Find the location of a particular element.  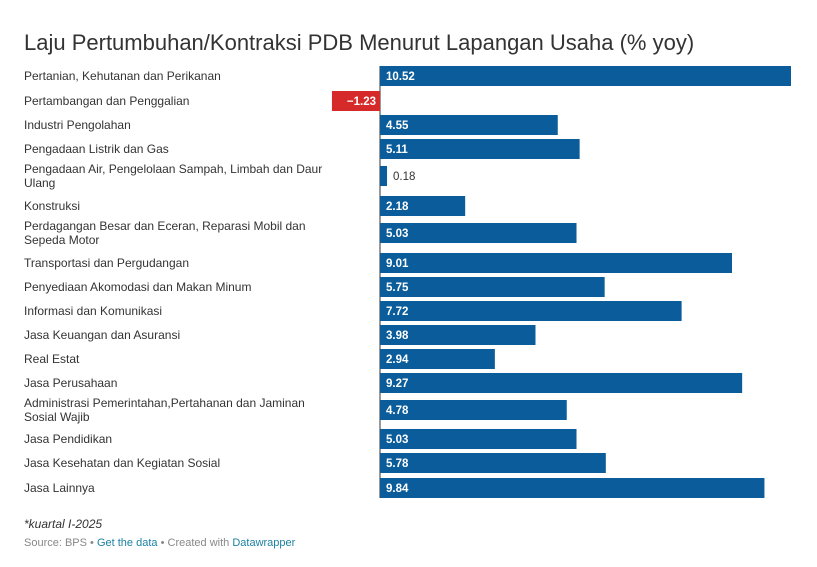

value-label: 4.78 is located at coordinates (397, 411).